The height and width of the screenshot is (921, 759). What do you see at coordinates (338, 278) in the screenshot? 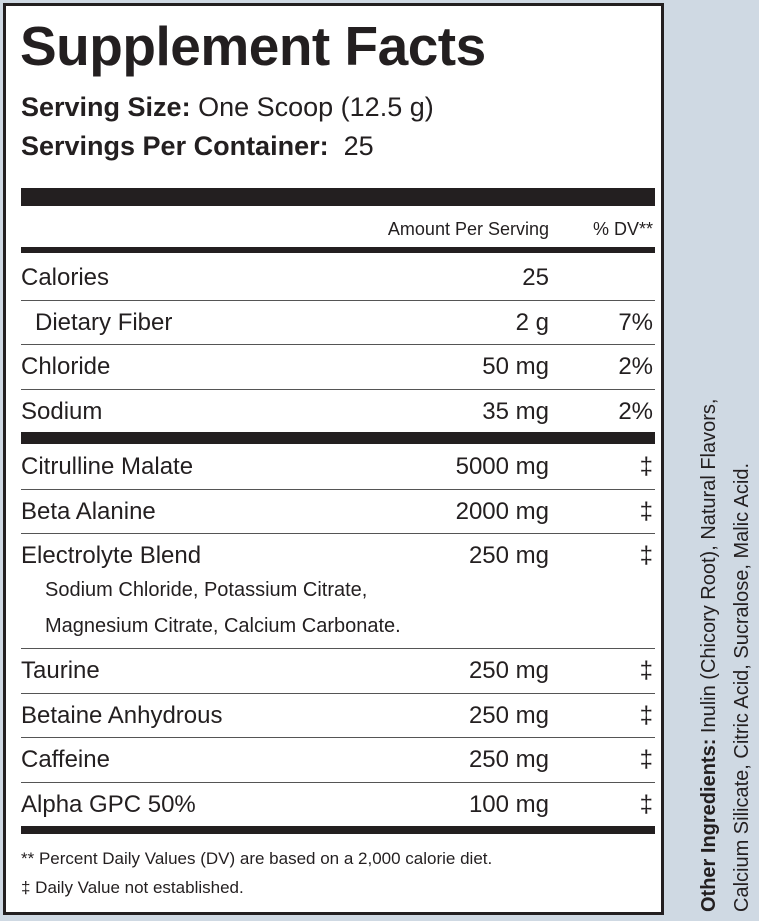
I see `nutrient-row: Calories 25` at bounding box center [338, 278].